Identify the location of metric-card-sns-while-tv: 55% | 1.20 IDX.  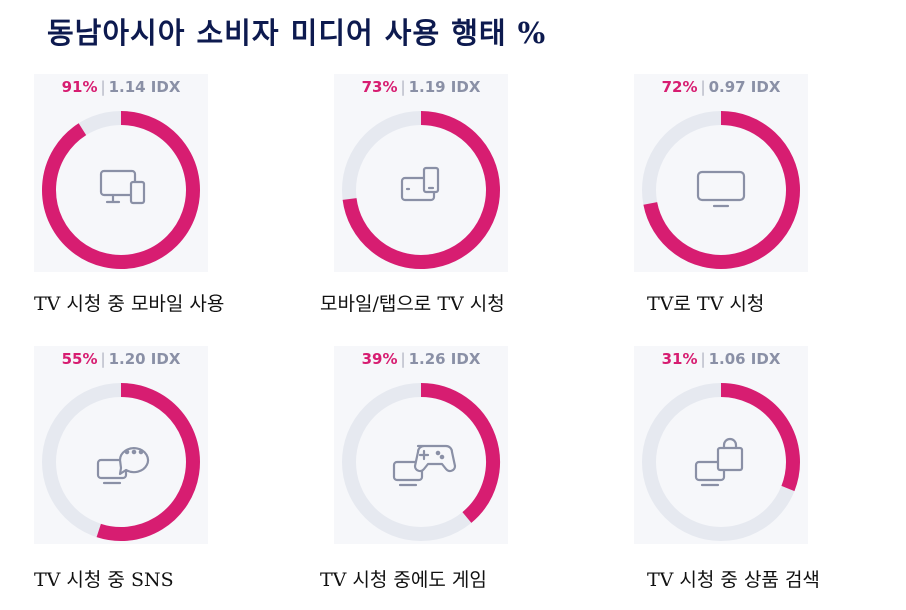
(121, 445).